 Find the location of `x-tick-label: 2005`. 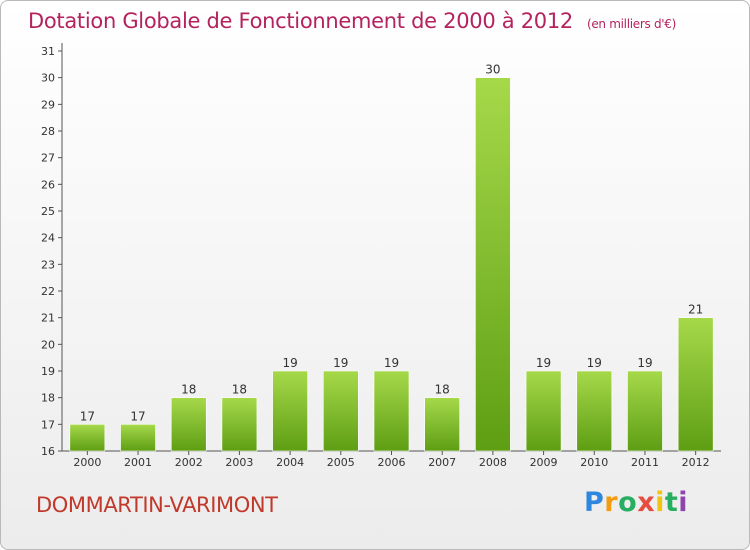

x-tick-label: 2005 is located at coordinates (341, 462).